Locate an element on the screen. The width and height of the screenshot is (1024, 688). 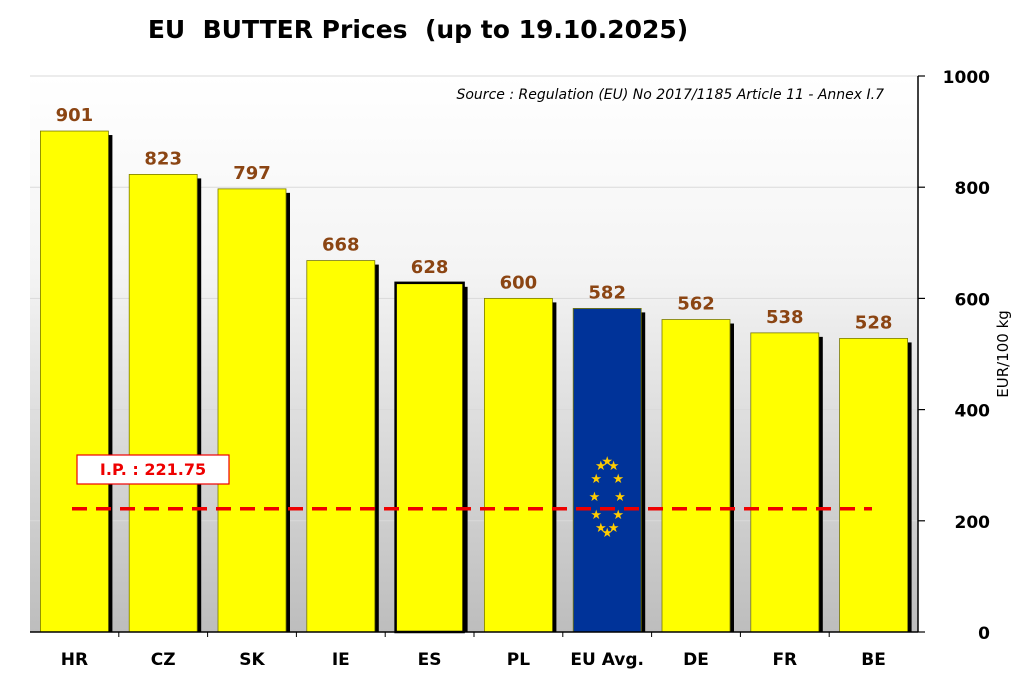
y-tick-label-0: 0 is located at coordinates (984, 634).